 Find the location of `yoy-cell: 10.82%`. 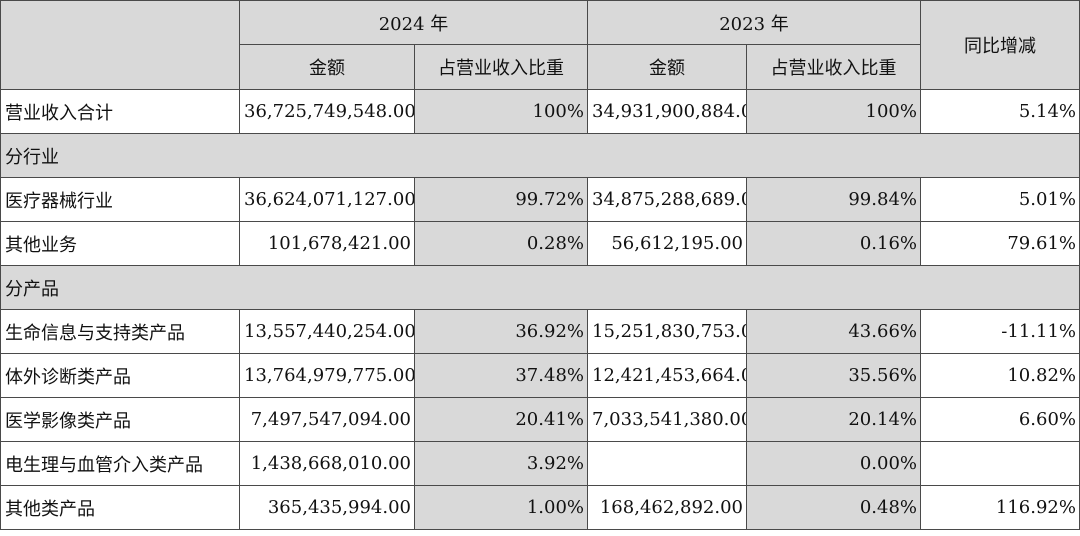

yoy-cell: 10.82% is located at coordinates (1000, 375).